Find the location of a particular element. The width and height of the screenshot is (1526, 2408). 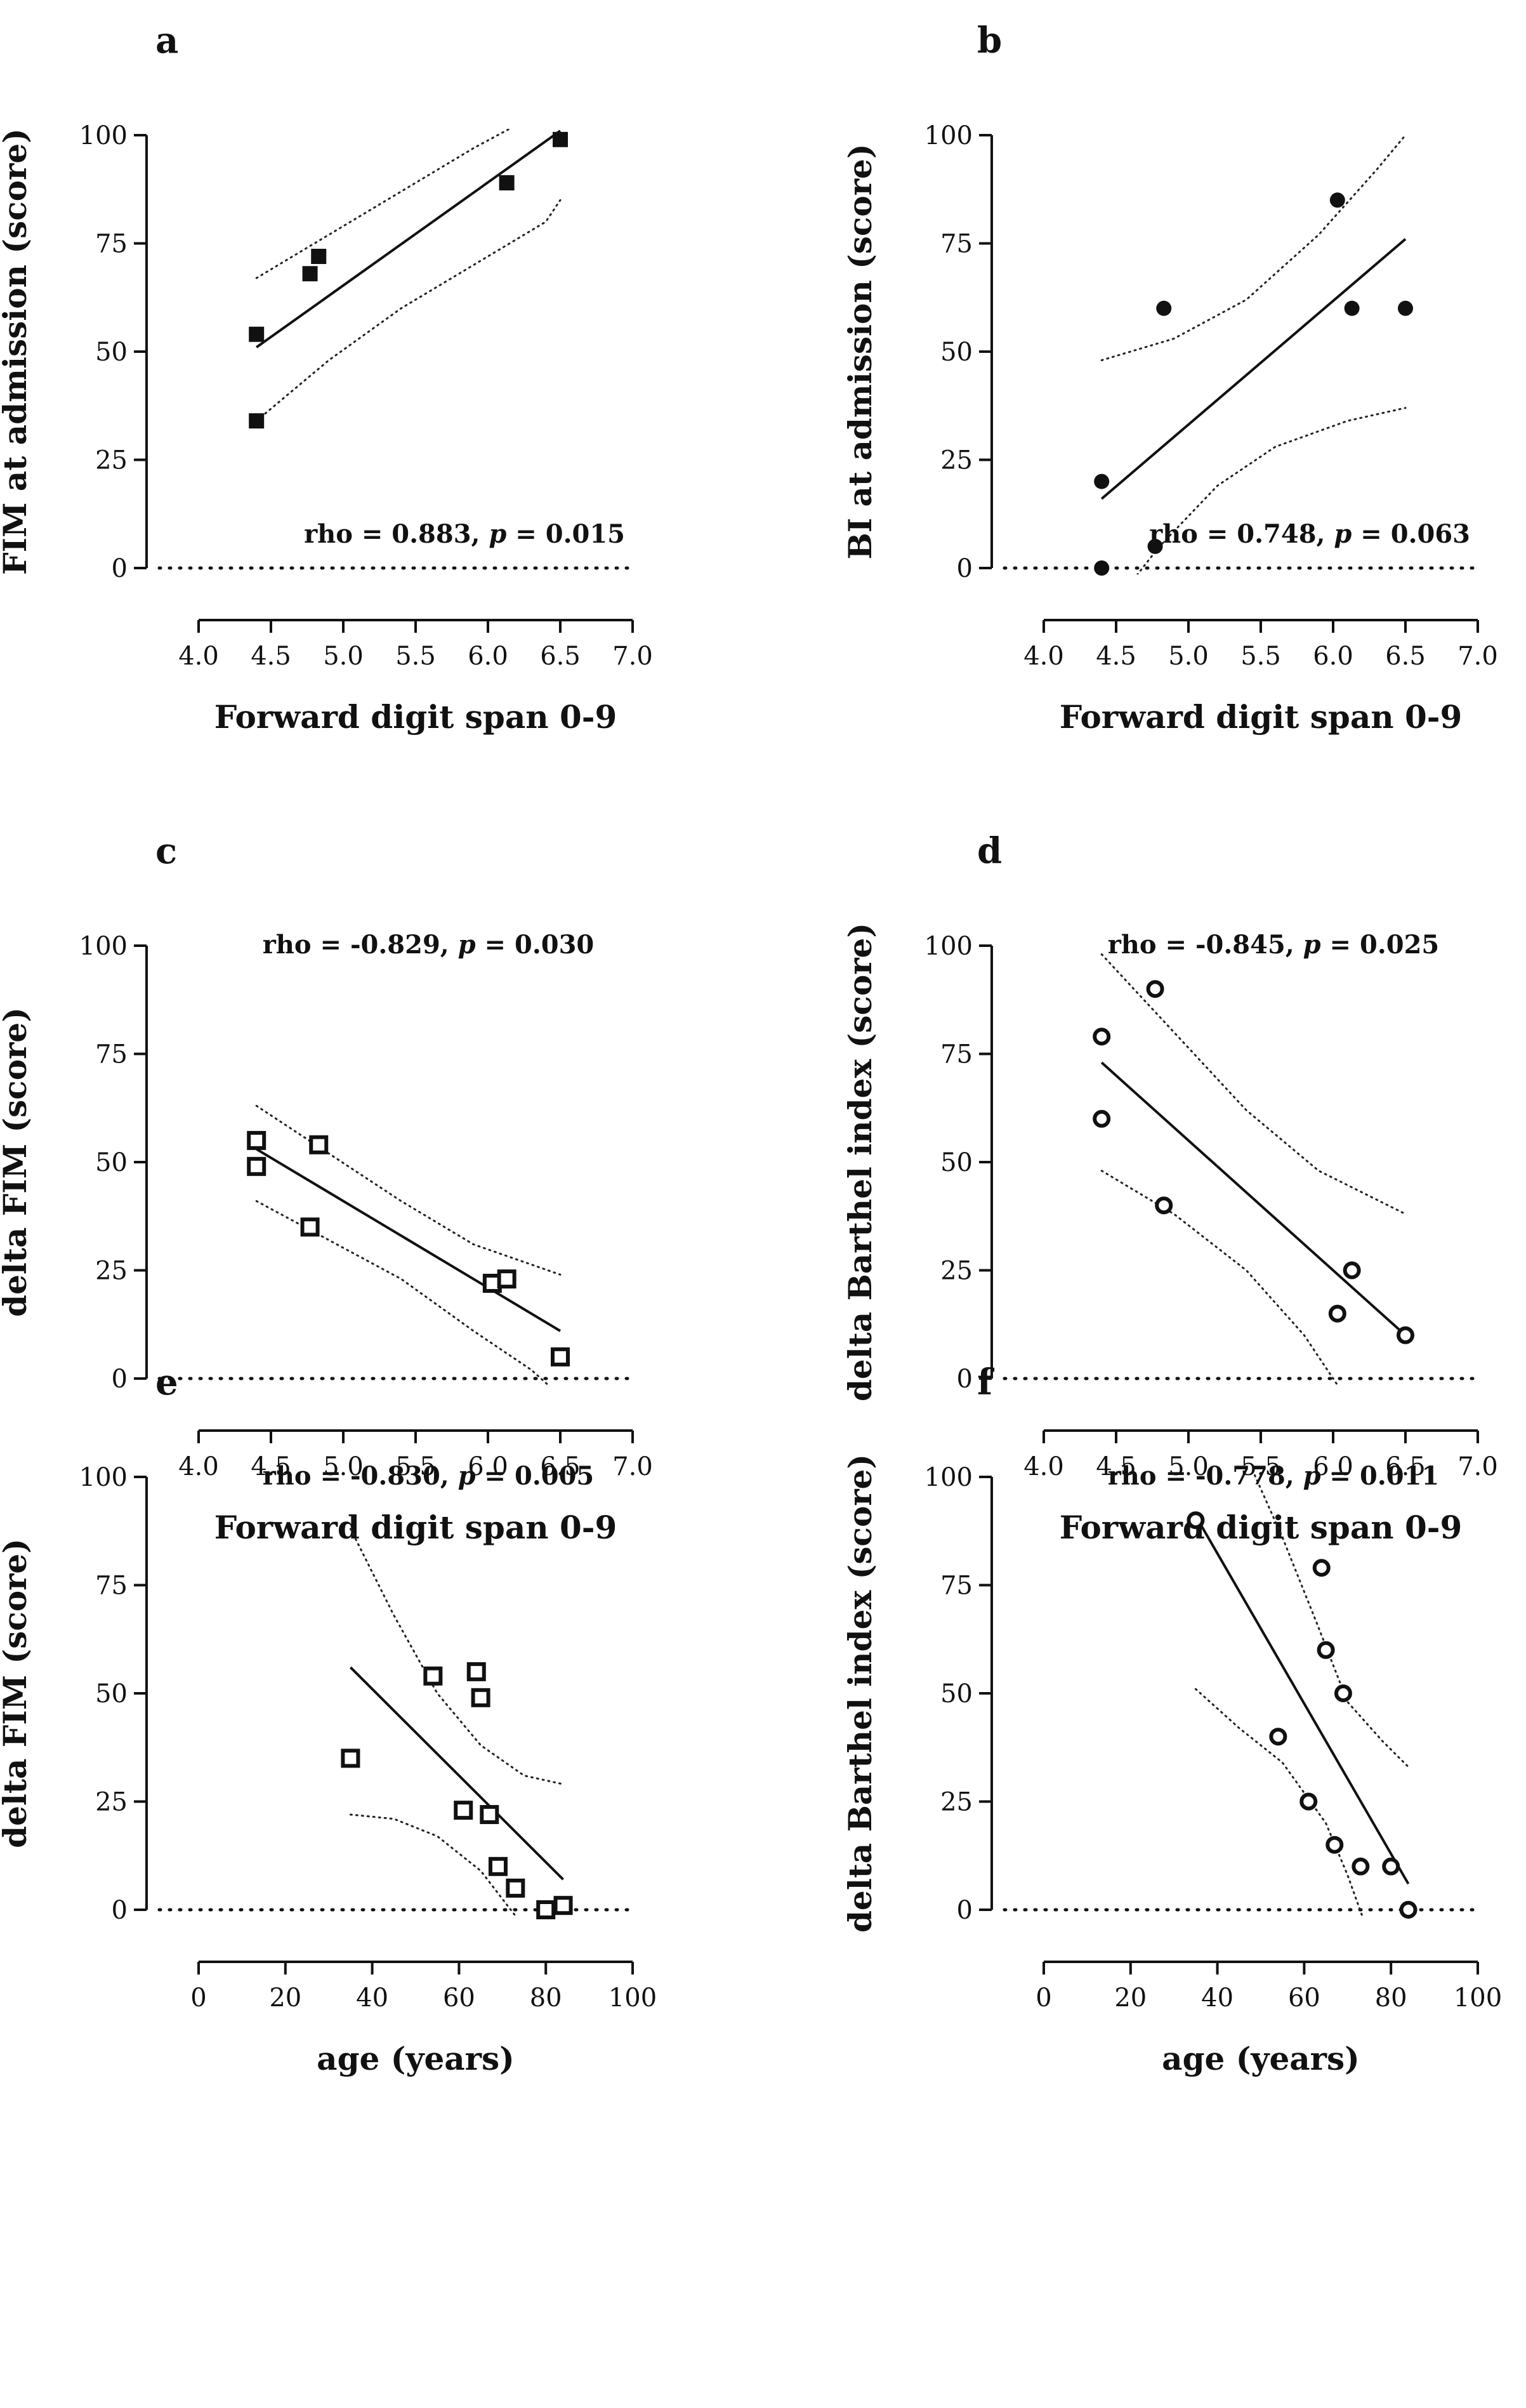

p-value: = 0.011 is located at coordinates (1380, 1476).